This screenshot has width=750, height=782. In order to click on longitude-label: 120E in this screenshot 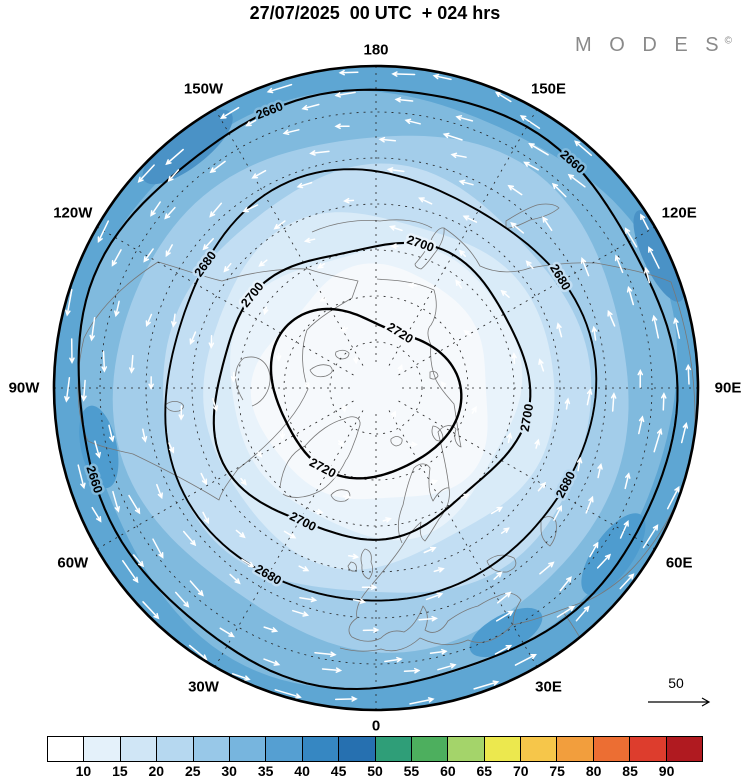, I will do `click(679, 212)`.